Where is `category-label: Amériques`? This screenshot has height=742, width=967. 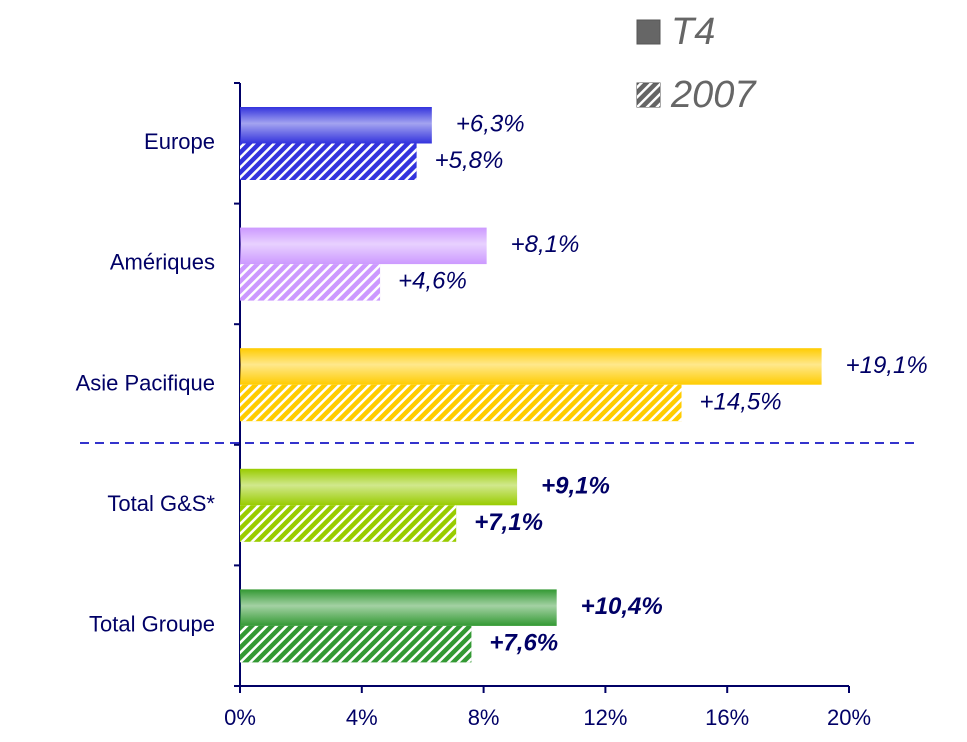
category-label: Amériques is located at coordinates (162, 262).